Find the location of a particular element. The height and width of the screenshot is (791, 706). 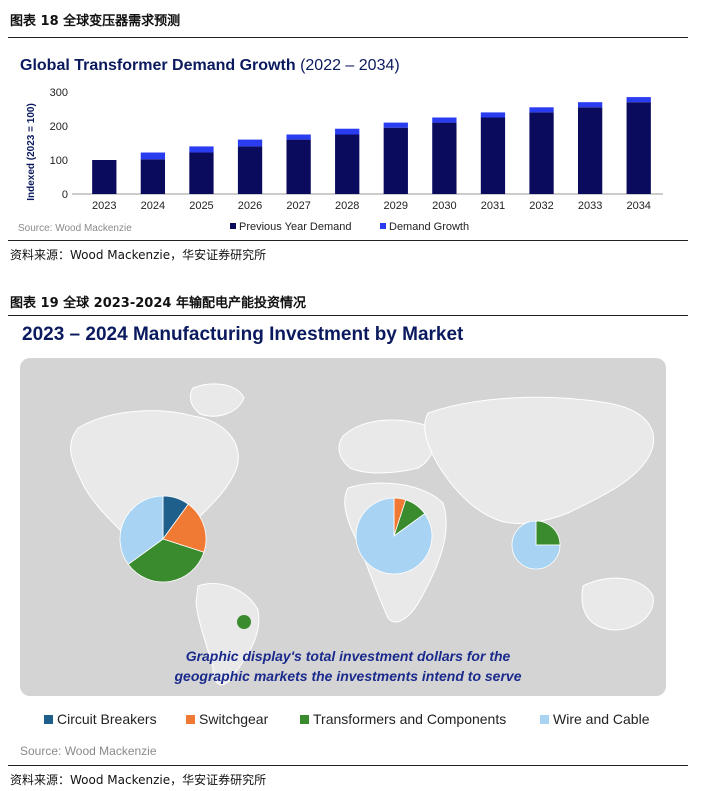

legend-swatch-switchgear is located at coordinates (190, 719).